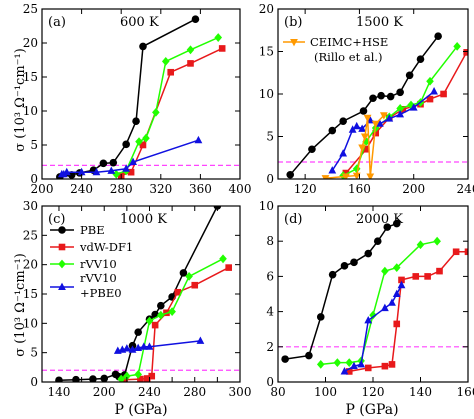 The height and width of the screenshot is (419, 474). I want to click on legend-entry: CEIMC+HSE, so click(349, 42).